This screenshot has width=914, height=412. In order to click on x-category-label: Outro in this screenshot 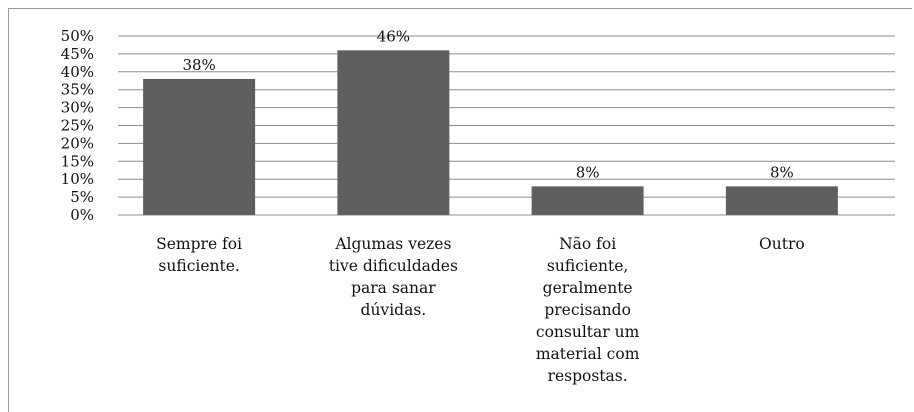, I will do `click(782, 244)`.